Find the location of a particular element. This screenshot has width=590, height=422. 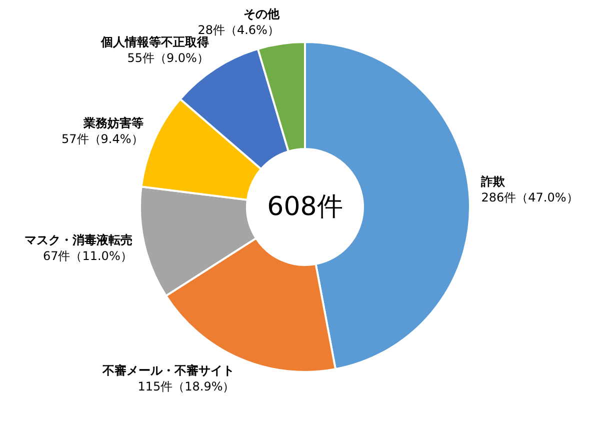

data-label: 57件（9.4%） is located at coordinates (103, 139).